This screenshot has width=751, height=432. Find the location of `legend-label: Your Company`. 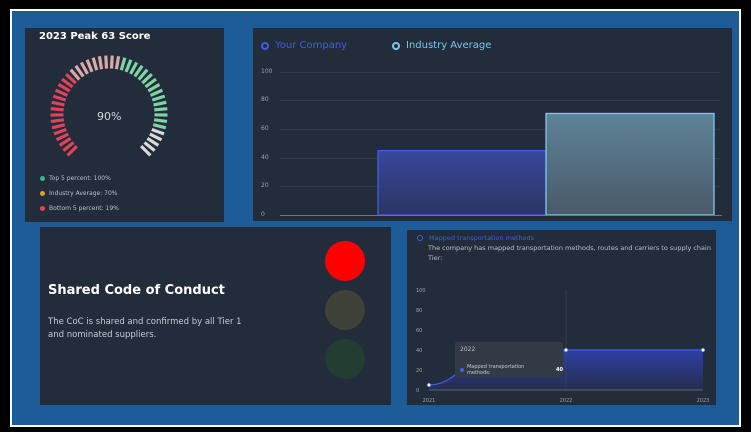

legend-label: Your Company is located at coordinates (311, 45).